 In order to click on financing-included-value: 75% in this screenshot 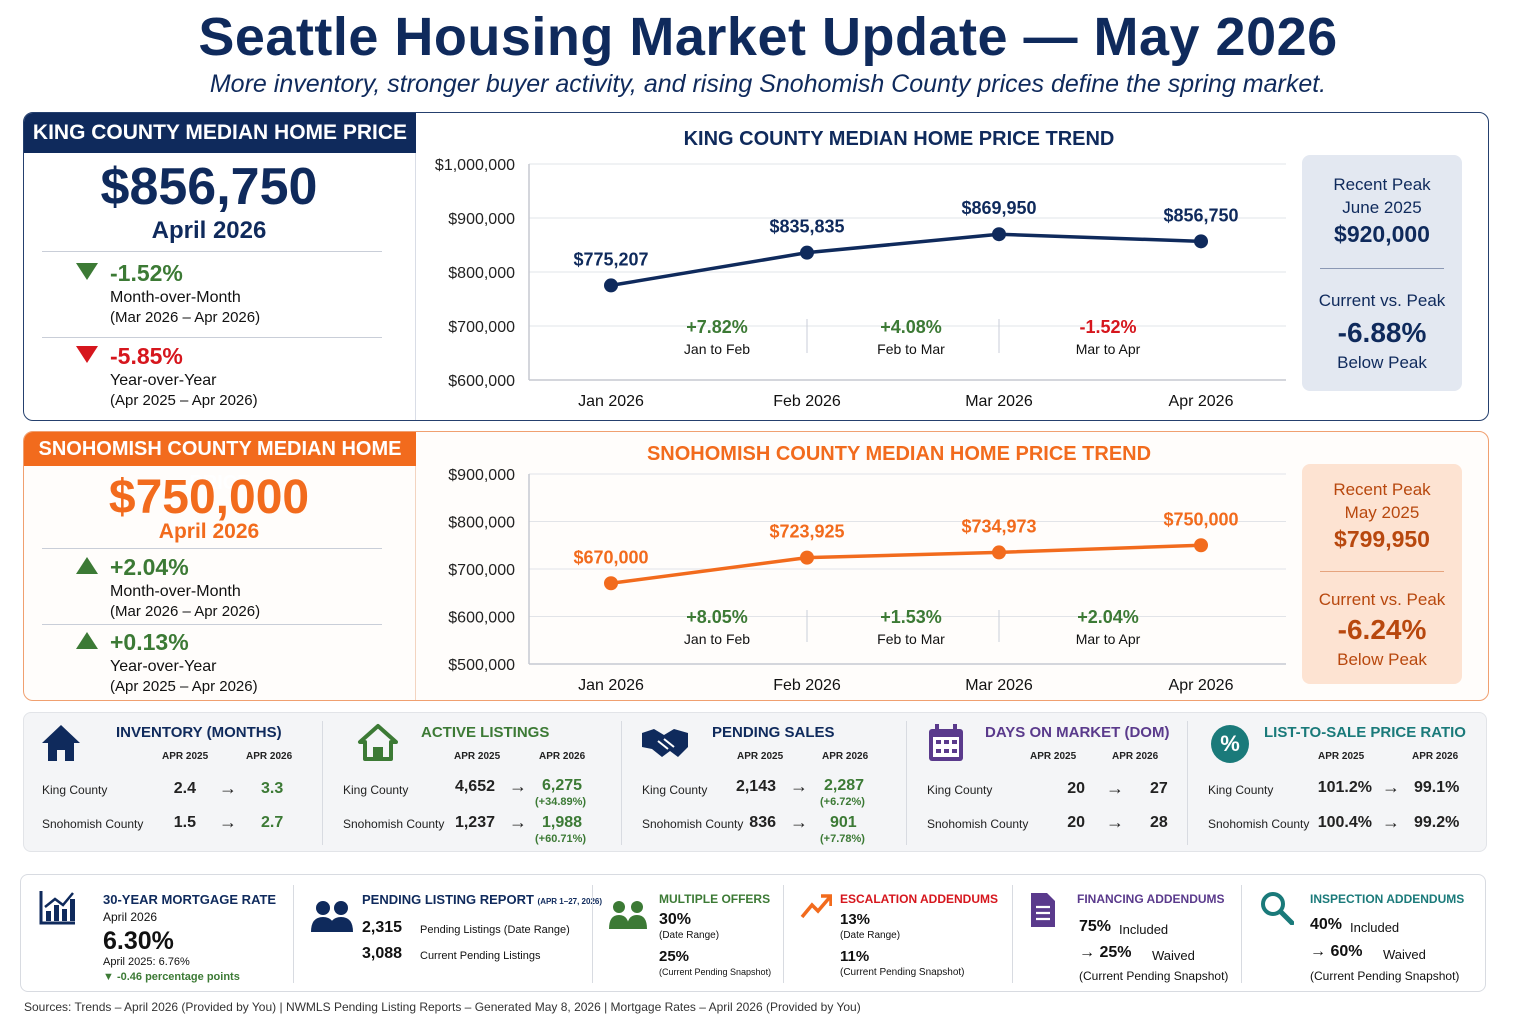, I will do `click(1095, 926)`.